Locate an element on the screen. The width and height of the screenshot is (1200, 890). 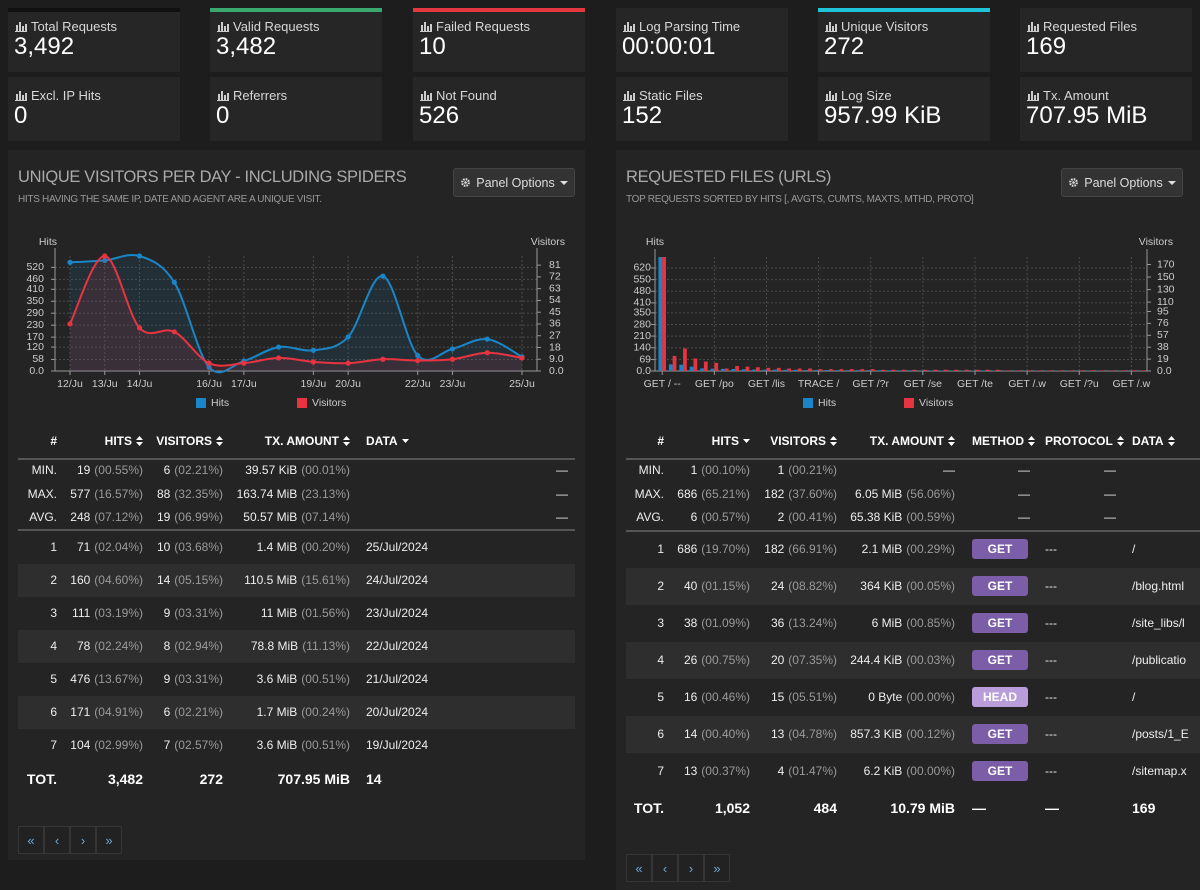
table-cell: 6.05 MiB (56.06%) is located at coordinates (905, 494).